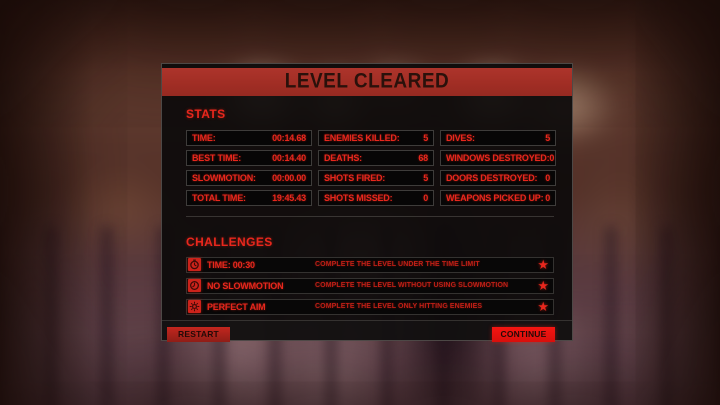 This screenshot has width=720, height=405. What do you see at coordinates (289, 137) in the screenshot?
I see `stat-value: 00:14.68` at bounding box center [289, 137].